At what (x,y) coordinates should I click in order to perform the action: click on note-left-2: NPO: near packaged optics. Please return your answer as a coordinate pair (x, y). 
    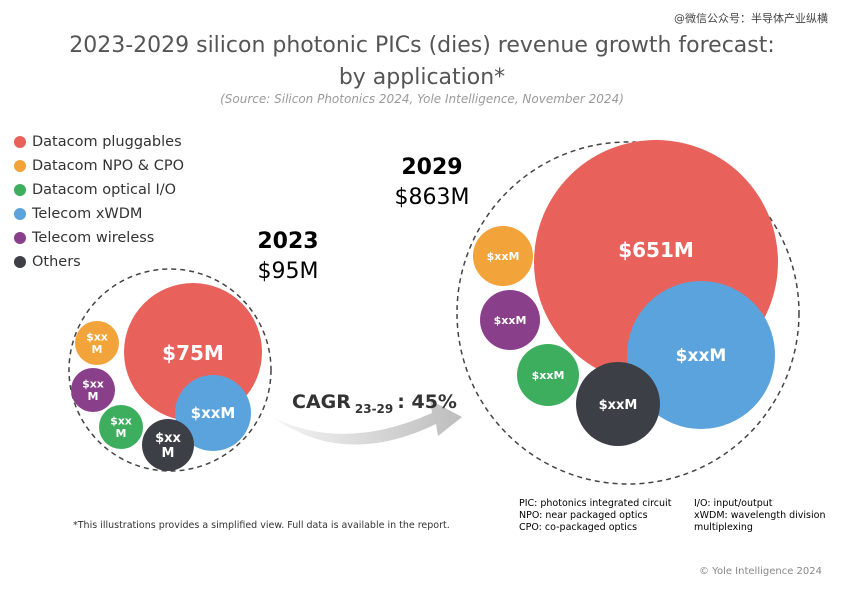
    Looking at the image, I should click on (583, 515).